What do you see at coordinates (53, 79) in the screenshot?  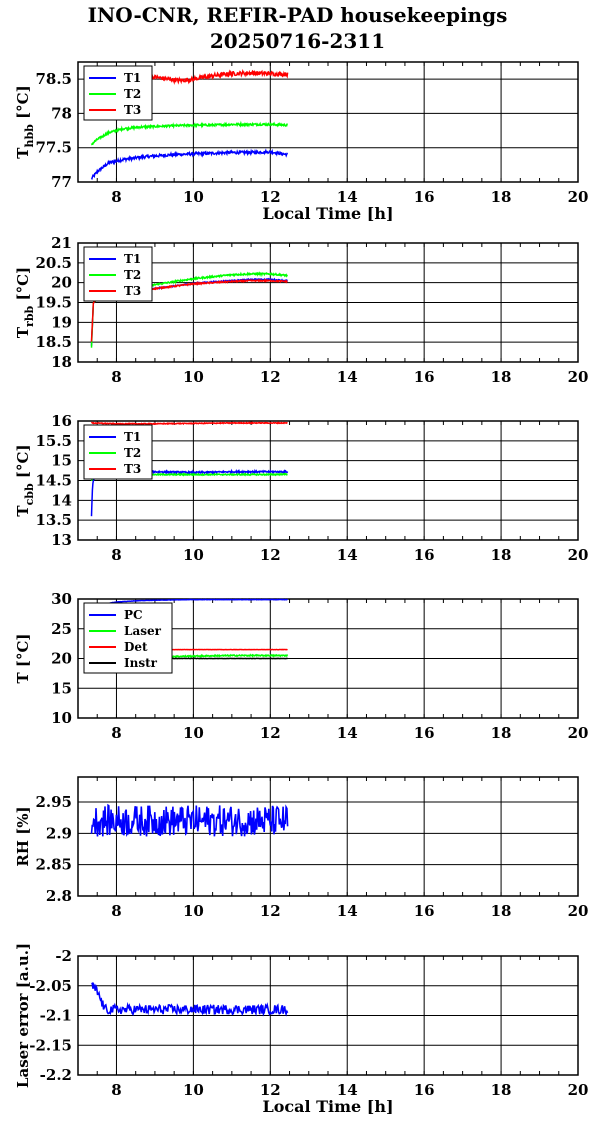 I see `y-tick-label: 78.5` at bounding box center [53, 79].